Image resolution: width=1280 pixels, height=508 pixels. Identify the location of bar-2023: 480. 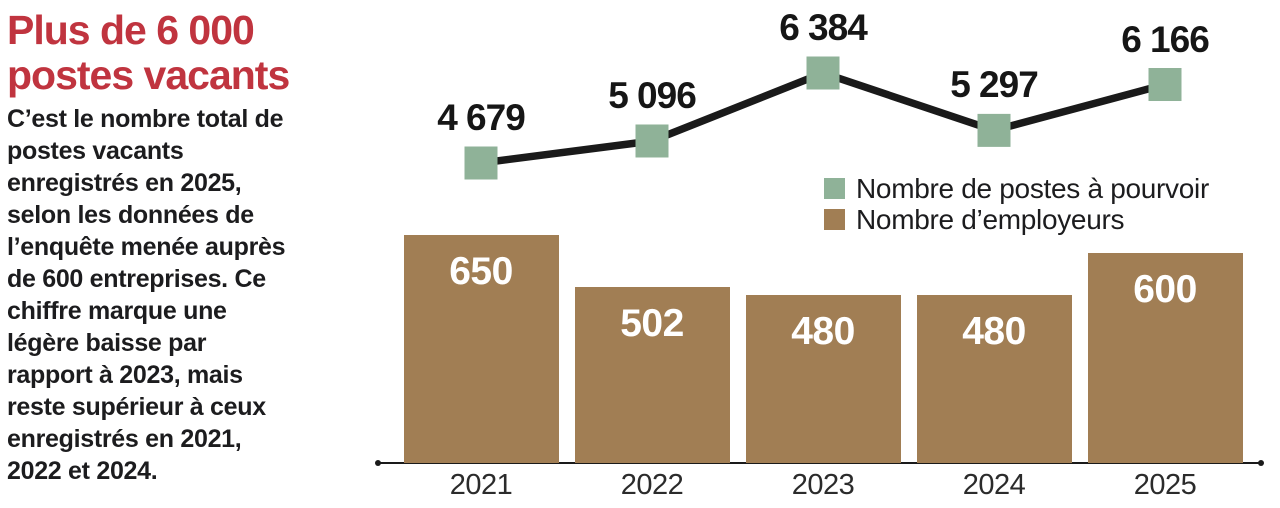
(823, 379).